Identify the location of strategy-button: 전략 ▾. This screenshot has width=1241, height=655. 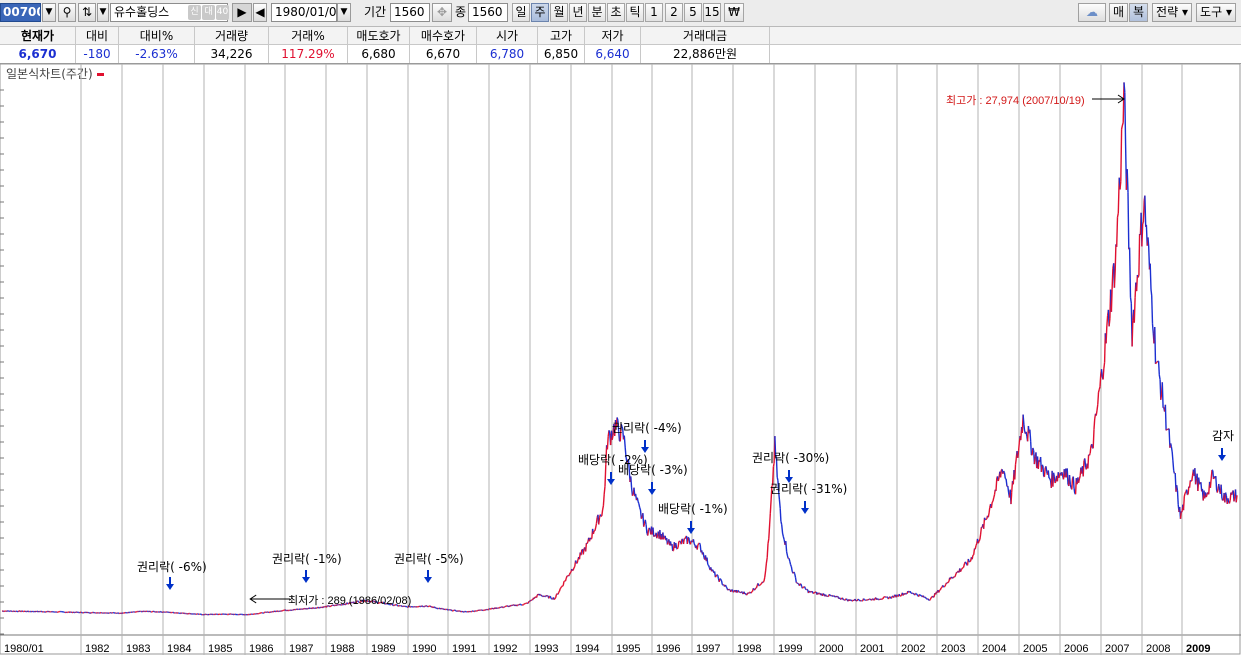
(1172, 12).